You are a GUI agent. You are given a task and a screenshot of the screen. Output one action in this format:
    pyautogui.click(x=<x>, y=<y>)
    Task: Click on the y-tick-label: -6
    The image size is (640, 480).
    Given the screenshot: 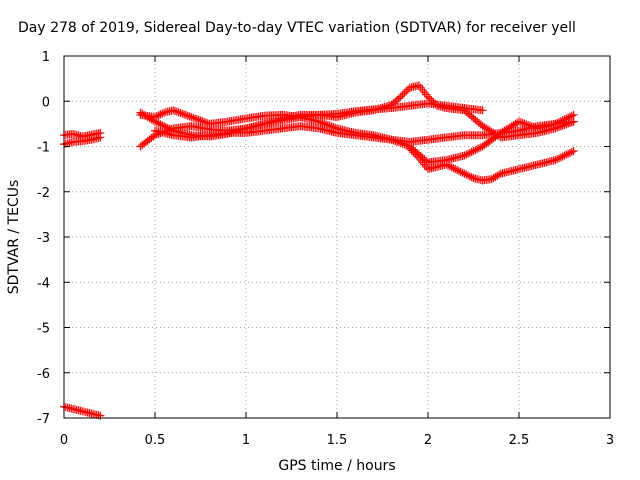 What is the action you would take?
    pyautogui.click(x=43, y=374)
    